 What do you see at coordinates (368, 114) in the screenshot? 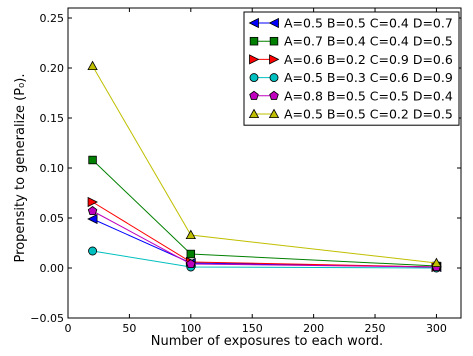
I see `legend-label: A=0.5 B=0.5 C=0.2 D=0.5` at bounding box center [368, 114].